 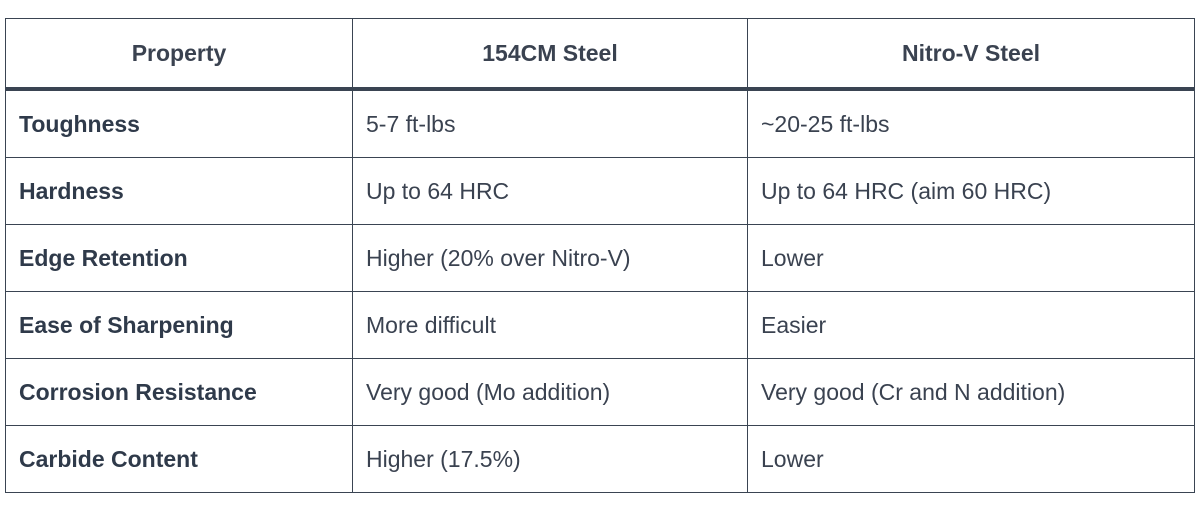 I want to click on header-cell: Property, so click(x=179, y=54).